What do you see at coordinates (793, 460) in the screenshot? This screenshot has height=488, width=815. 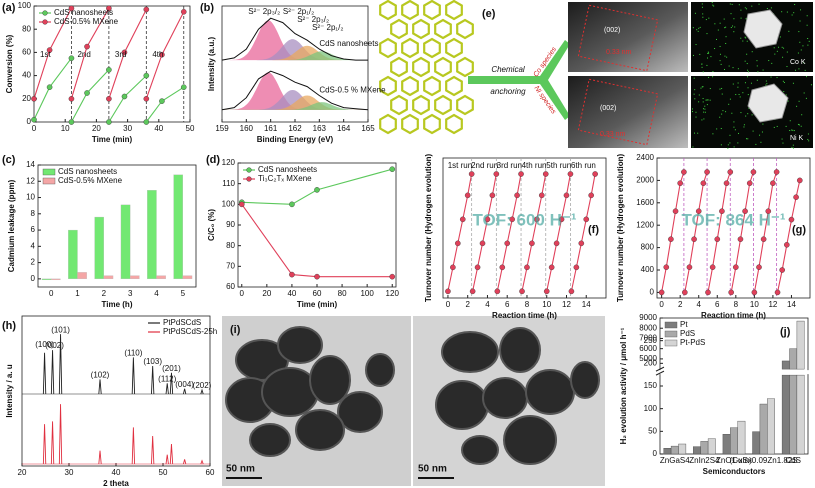 I see `x-tick-label: CdS` at bounding box center [793, 460].